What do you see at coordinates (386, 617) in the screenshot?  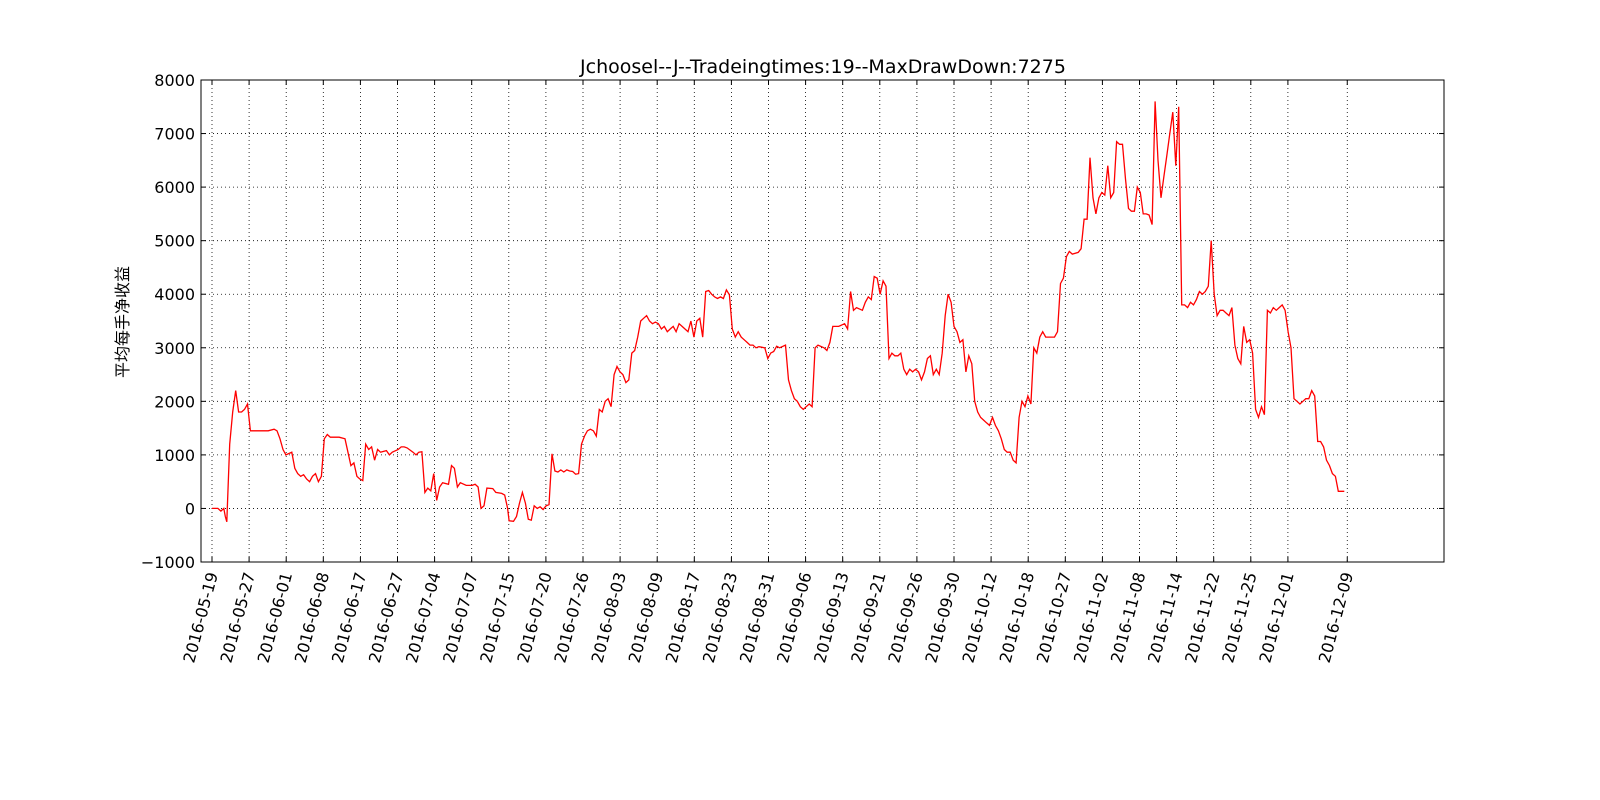 I see `x-tick-label: 2016-06-27` at bounding box center [386, 617].